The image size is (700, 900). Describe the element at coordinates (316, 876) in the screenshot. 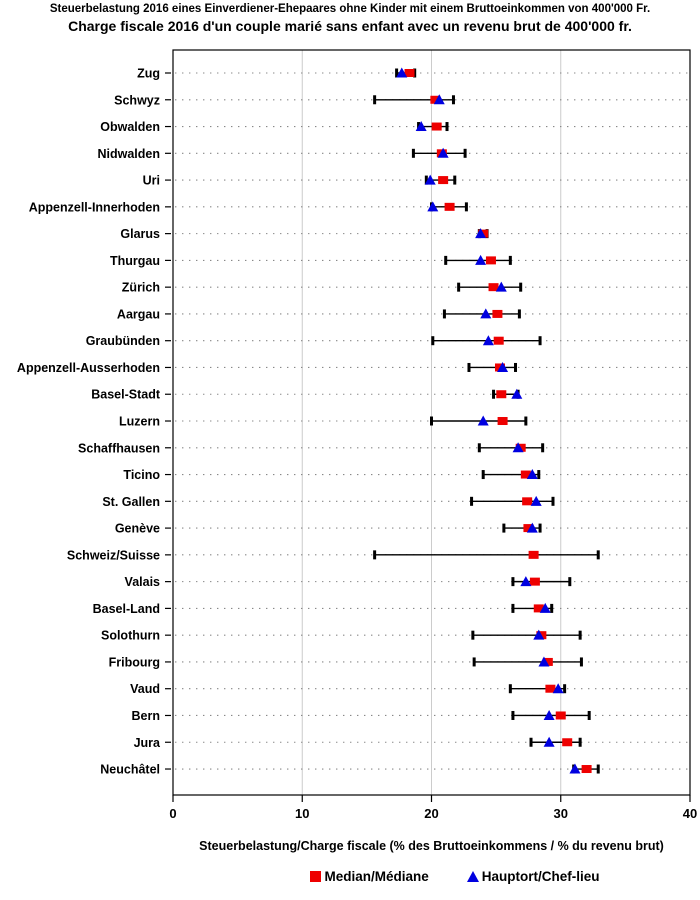

I see `median-square-icon` at that location.